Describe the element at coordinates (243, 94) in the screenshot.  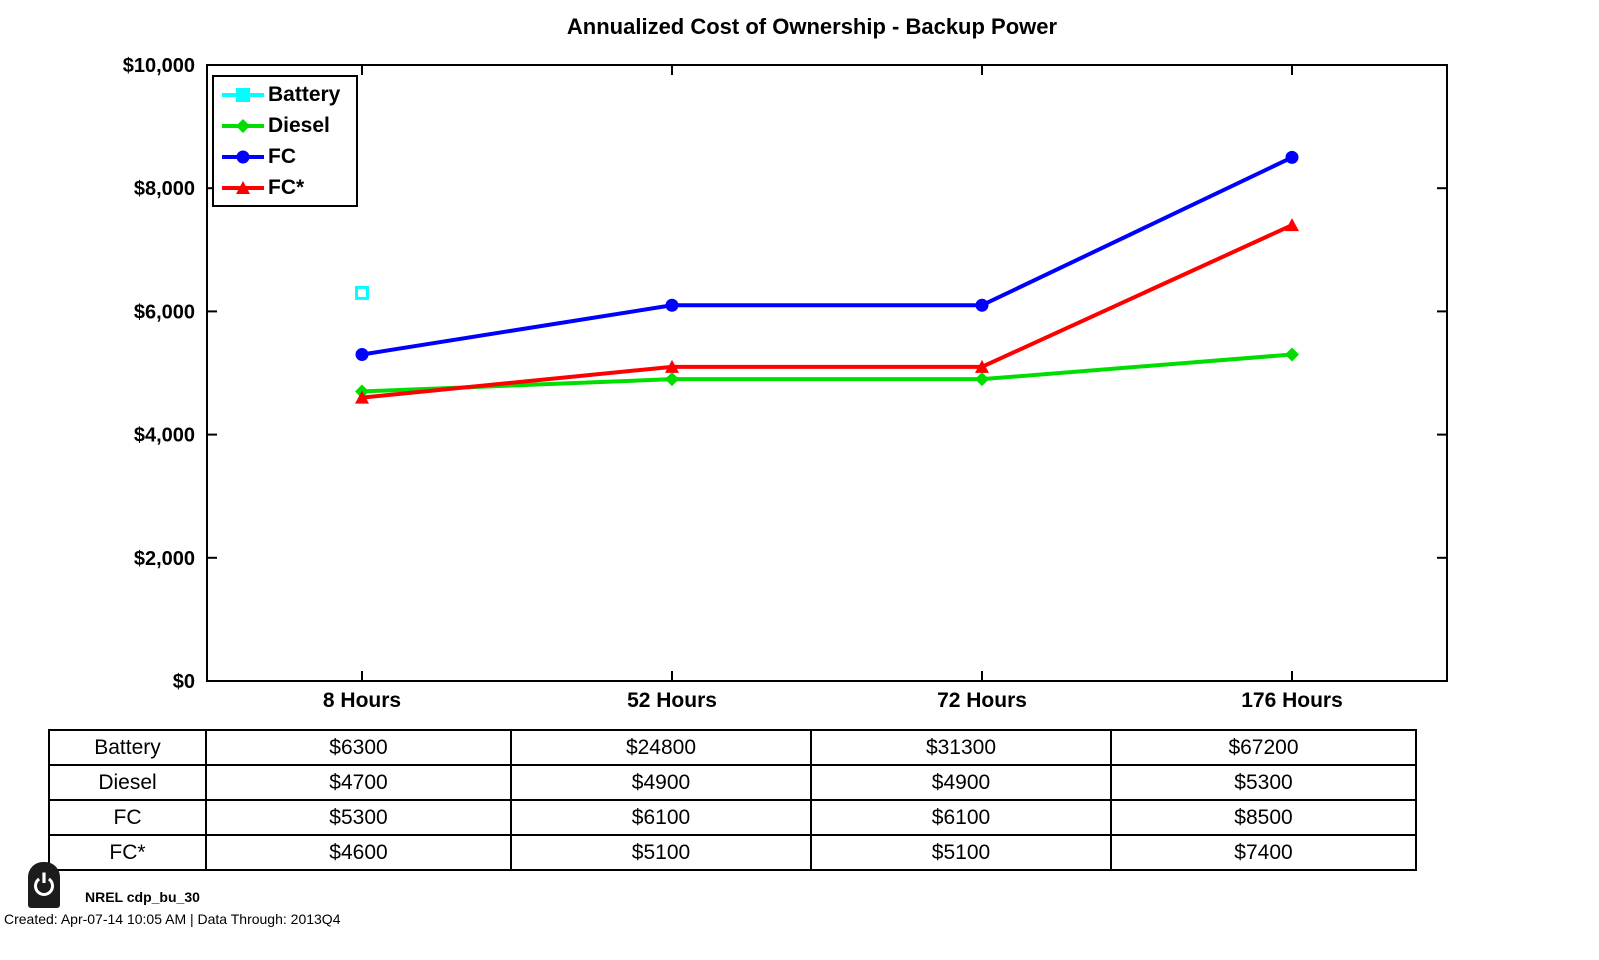
I see `legend-square-marker` at that location.